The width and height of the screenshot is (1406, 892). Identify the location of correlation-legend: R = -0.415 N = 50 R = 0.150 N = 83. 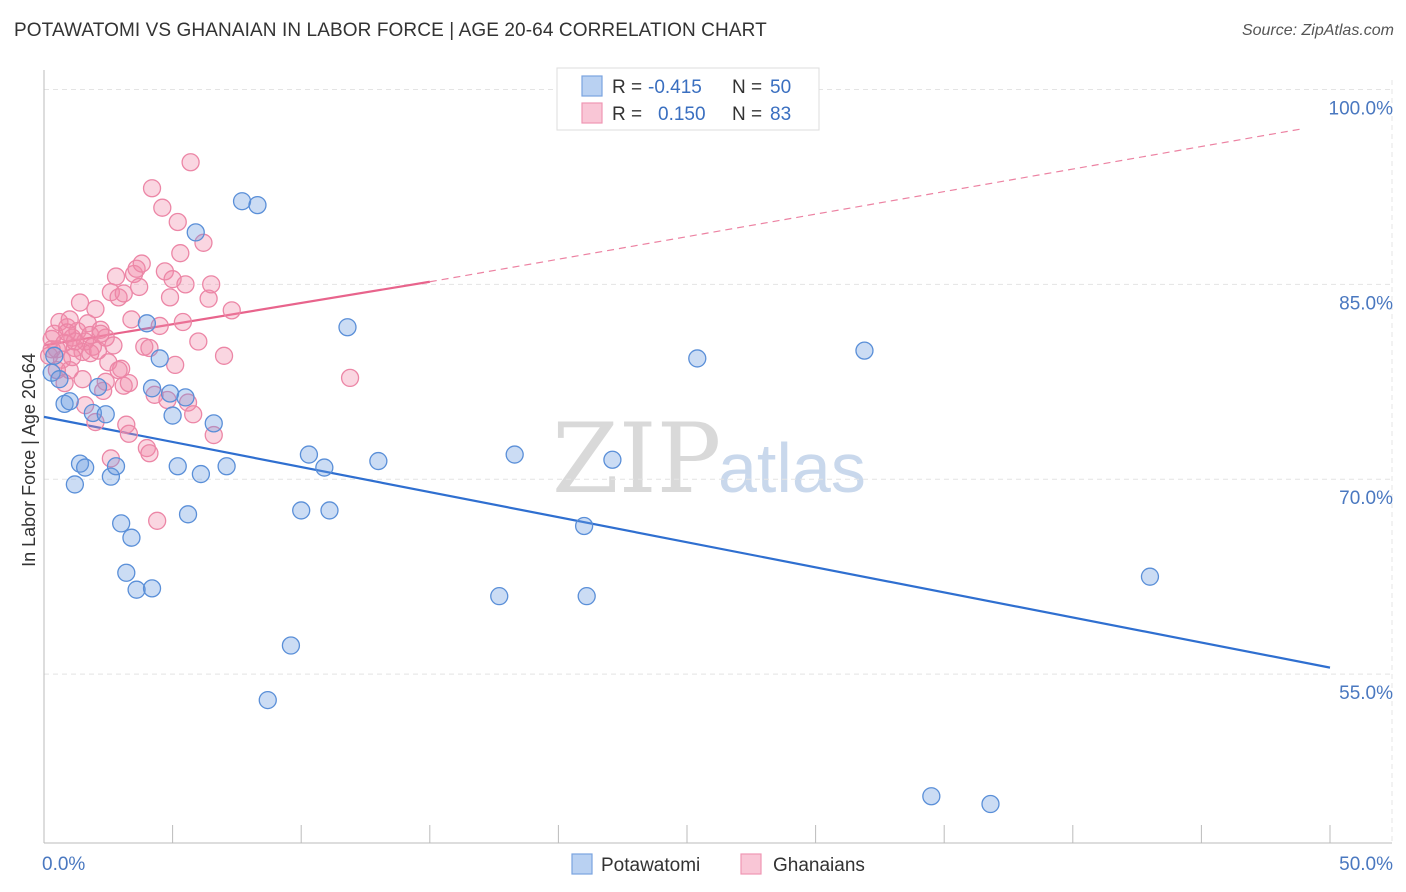
(688, 99).